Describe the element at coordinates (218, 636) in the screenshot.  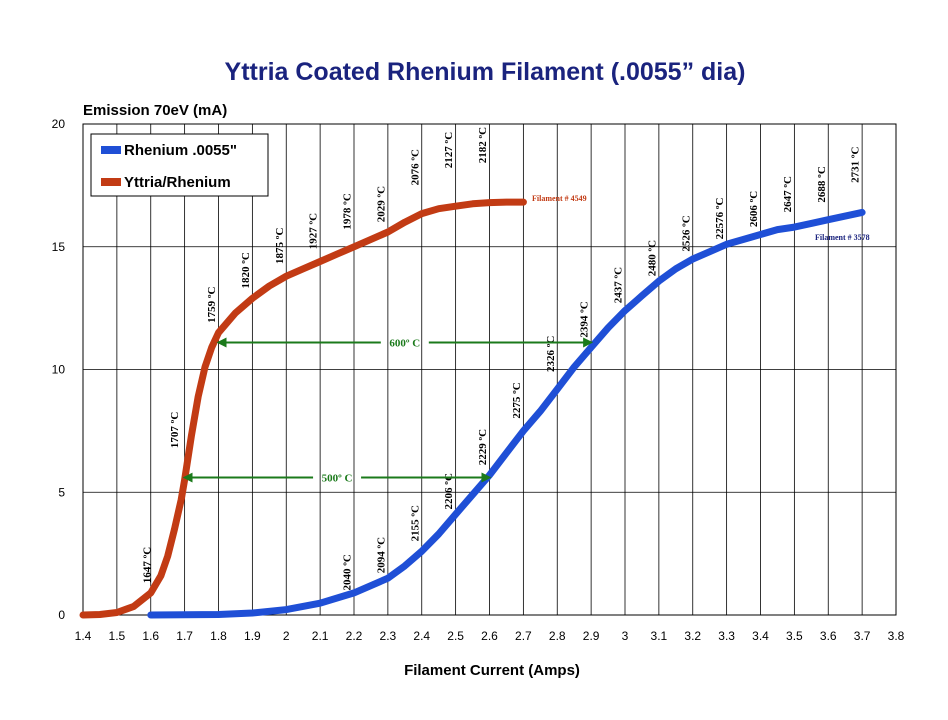
I see `x-tick-label: 1.8` at that location.